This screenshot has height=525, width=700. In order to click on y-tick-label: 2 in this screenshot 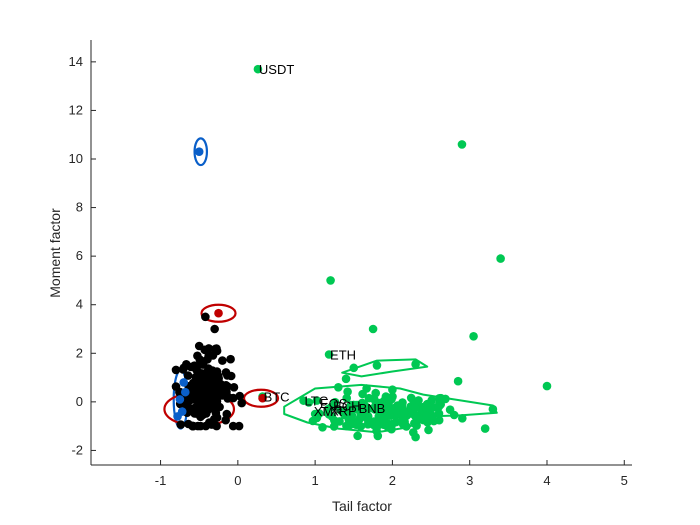, I will do `click(79, 352)`.